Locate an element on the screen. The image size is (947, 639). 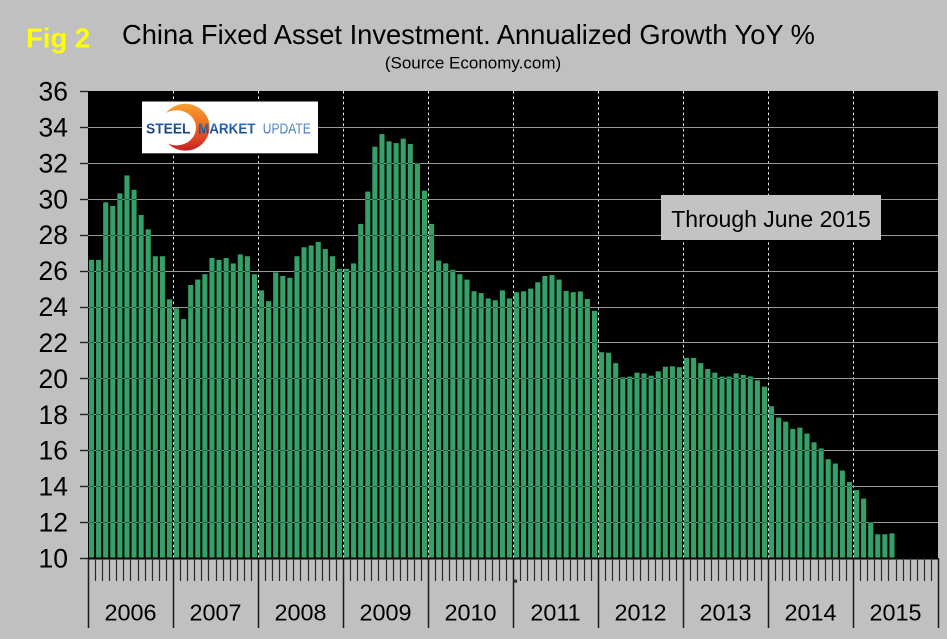
svg-text: 26 is located at coordinates (53, 271).